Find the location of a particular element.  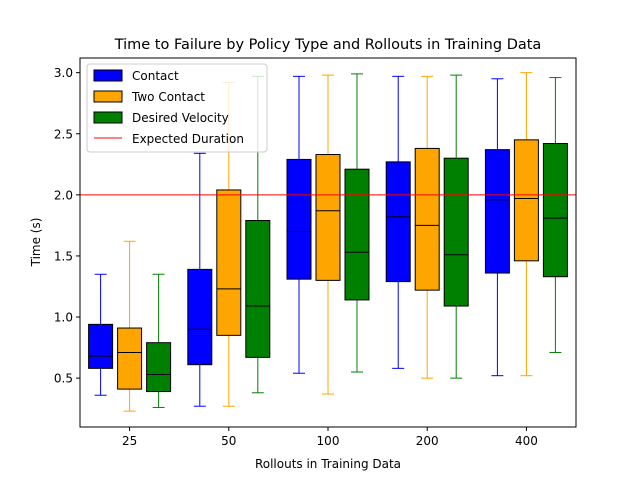

y-tick-label: 2.5 is located at coordinates (63, 134).